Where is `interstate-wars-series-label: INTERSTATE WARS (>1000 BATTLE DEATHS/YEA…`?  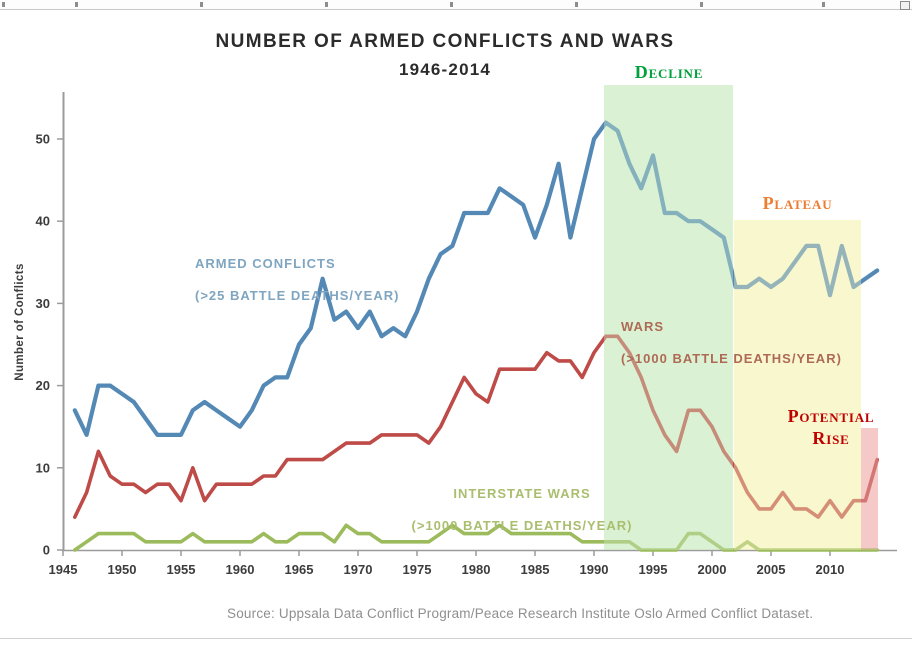 interstate-wars-series-label: INTERSTATE WARS (>1000 BATTLE DEATHS/YEA… is located at coordinates (522, 510).